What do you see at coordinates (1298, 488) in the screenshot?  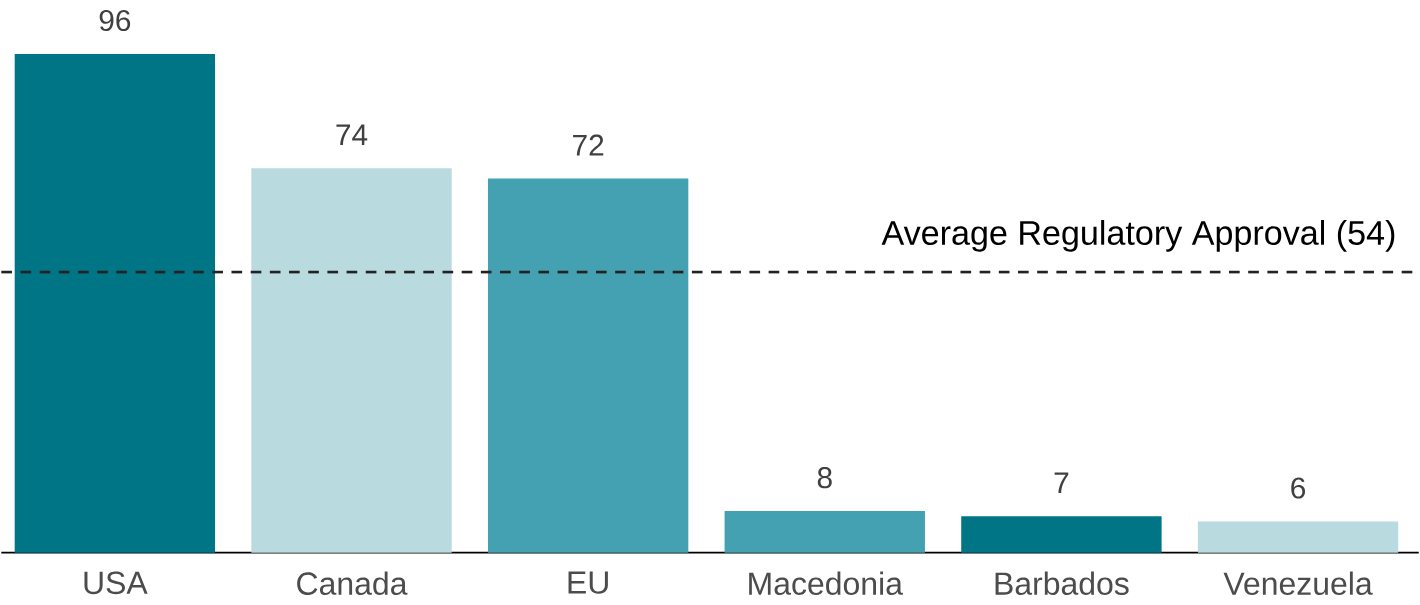 I see `data-label: 6` at bounding box center [1298, 488].